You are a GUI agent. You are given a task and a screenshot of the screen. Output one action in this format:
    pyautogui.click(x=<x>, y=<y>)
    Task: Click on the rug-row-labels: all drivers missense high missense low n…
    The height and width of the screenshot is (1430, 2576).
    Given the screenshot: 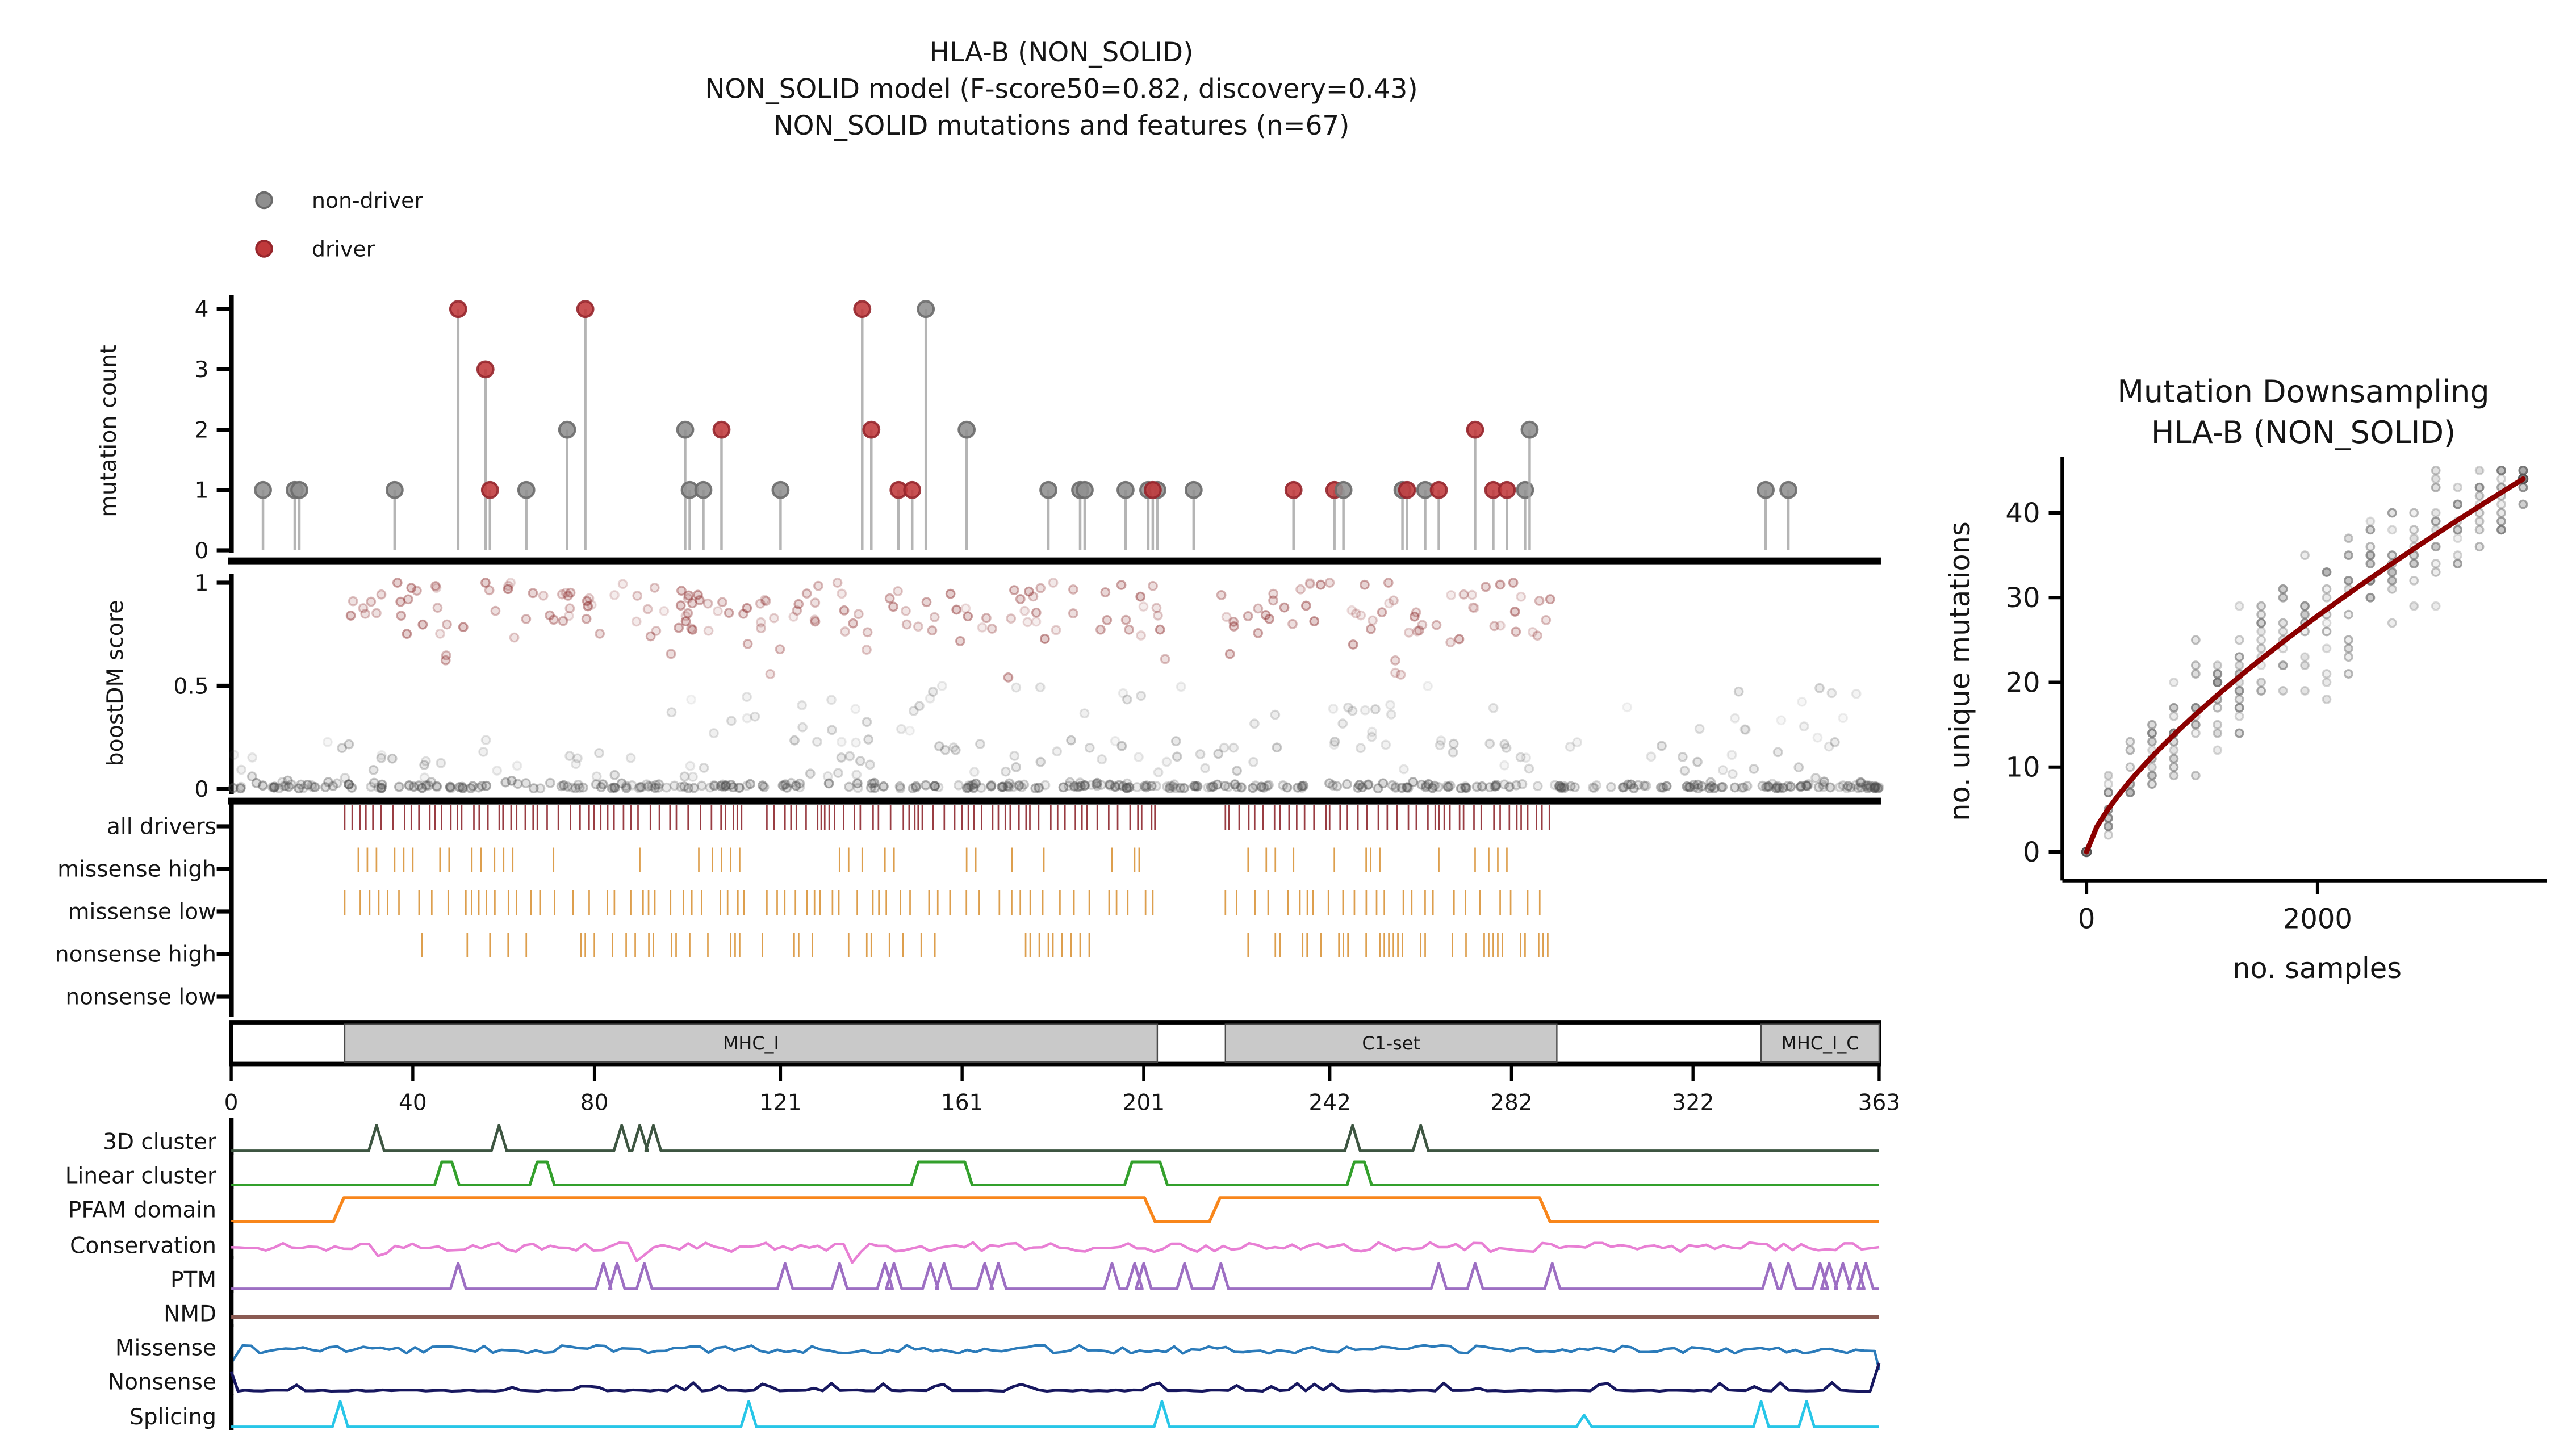 What is the action you would take?
    pyautogui.click(x=135, y=912)
    